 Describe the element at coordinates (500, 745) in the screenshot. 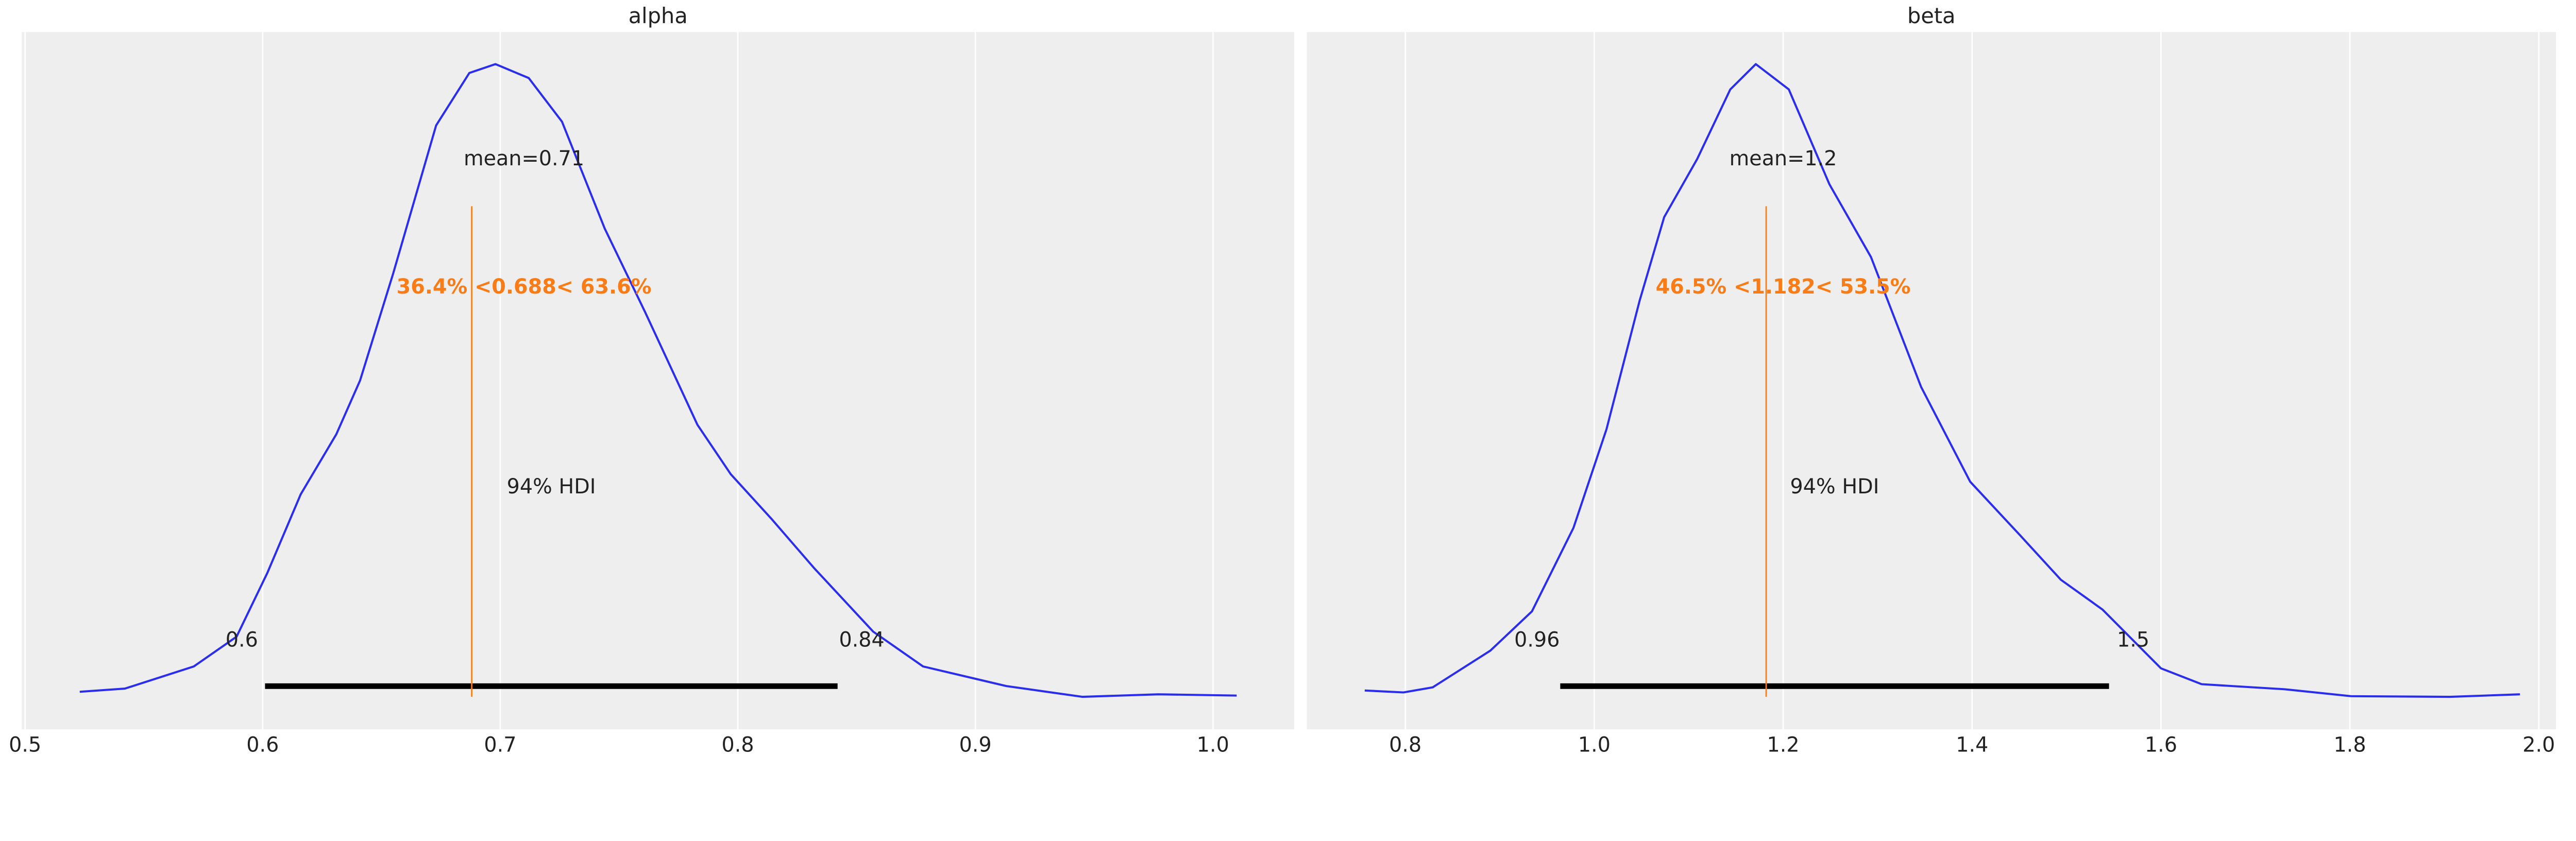

I see `x-tick-label: 0.7` at that location.